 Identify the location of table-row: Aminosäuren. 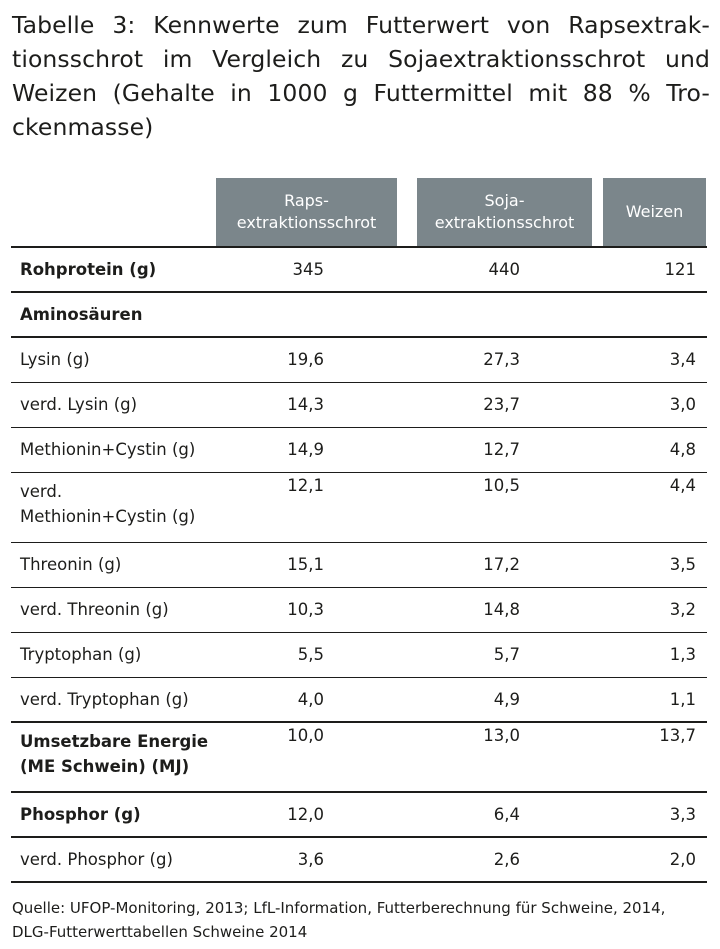
(359, 315).